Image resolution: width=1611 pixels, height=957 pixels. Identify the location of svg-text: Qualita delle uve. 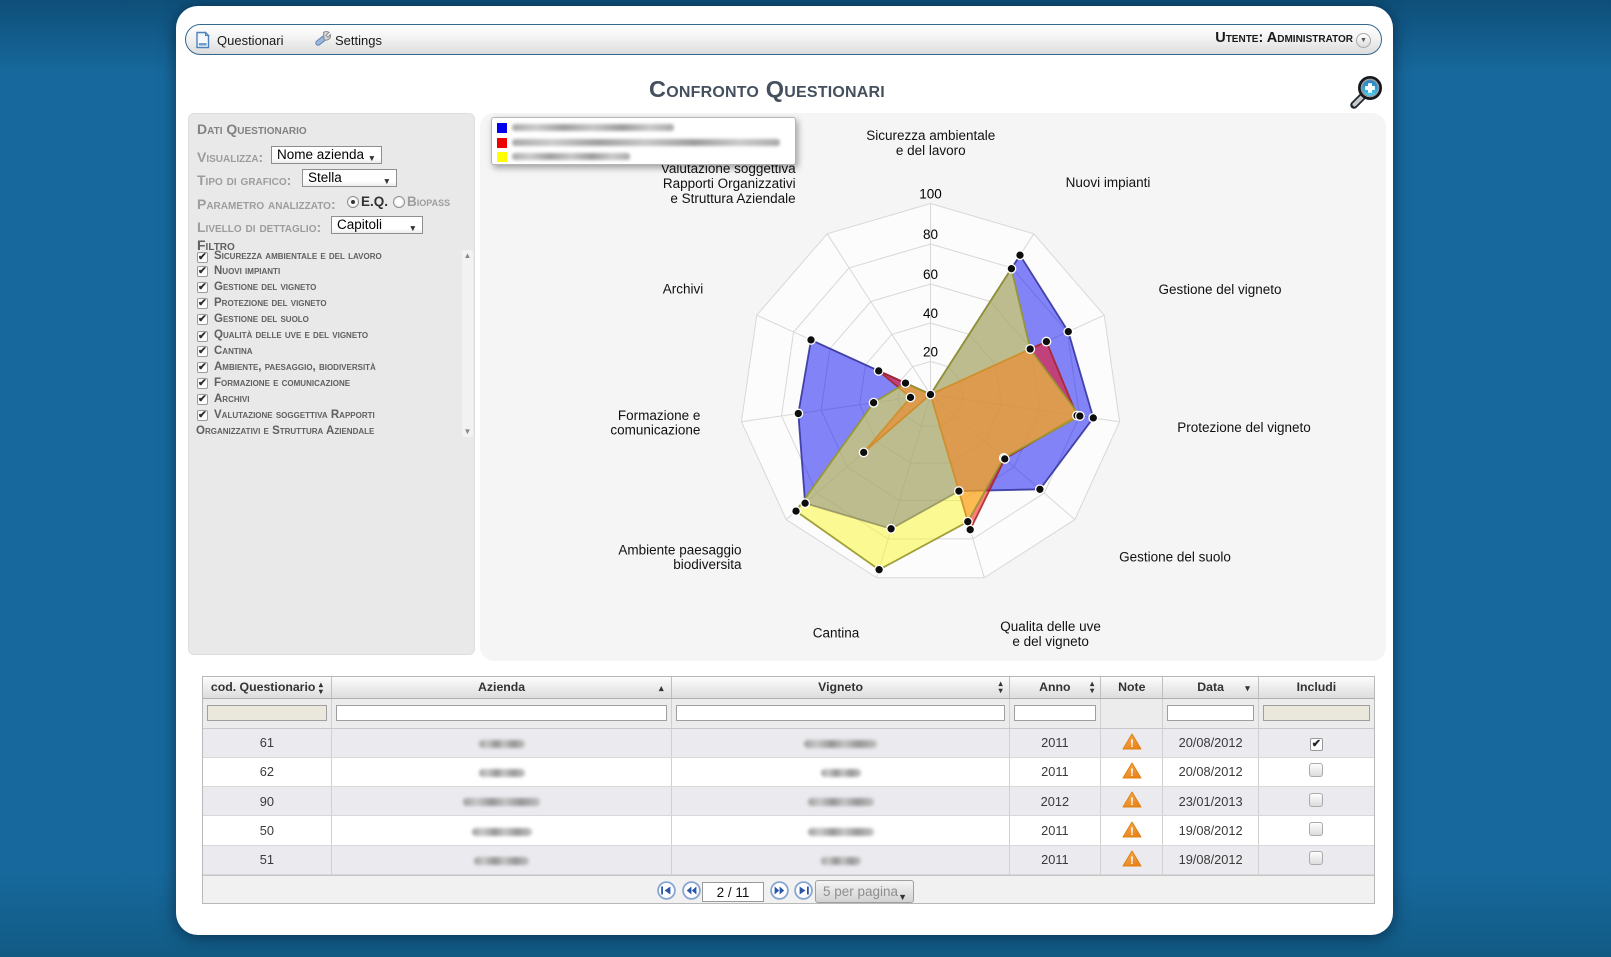
(1050, 626).